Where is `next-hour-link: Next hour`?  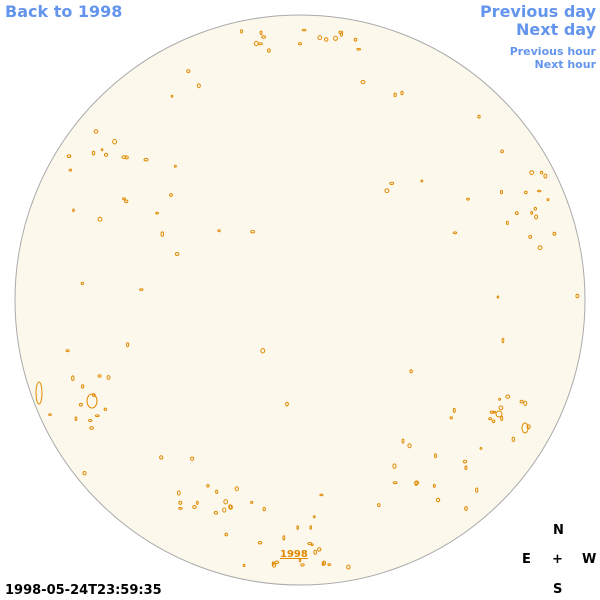 next-hour-link: Next hour is located at coordinates (565, 64).